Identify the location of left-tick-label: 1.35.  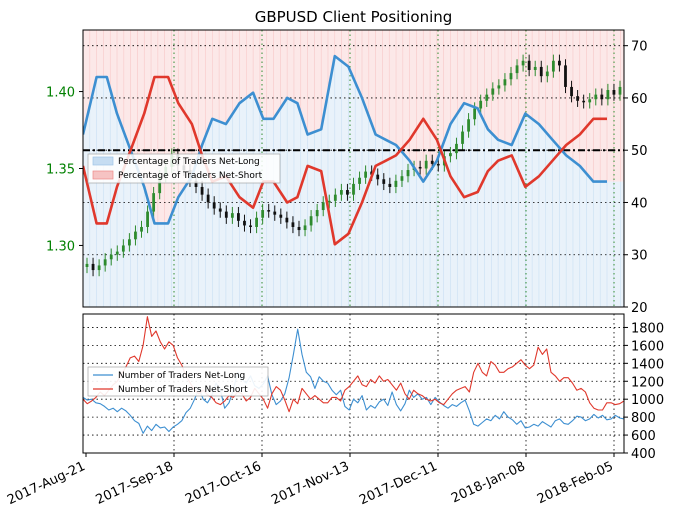
(60, 170).